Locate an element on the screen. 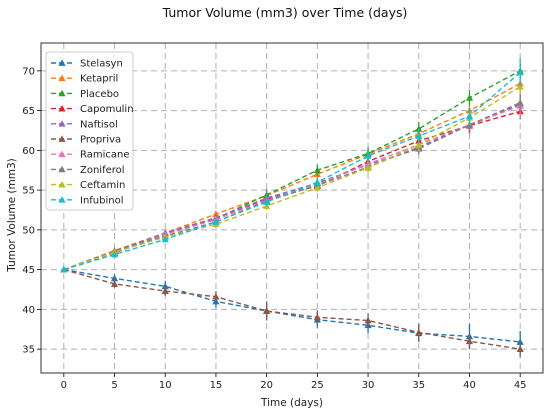 The height and width of the screenshot is (414, 553). y-tick-label: 70 is located at coordinates (28, 71).